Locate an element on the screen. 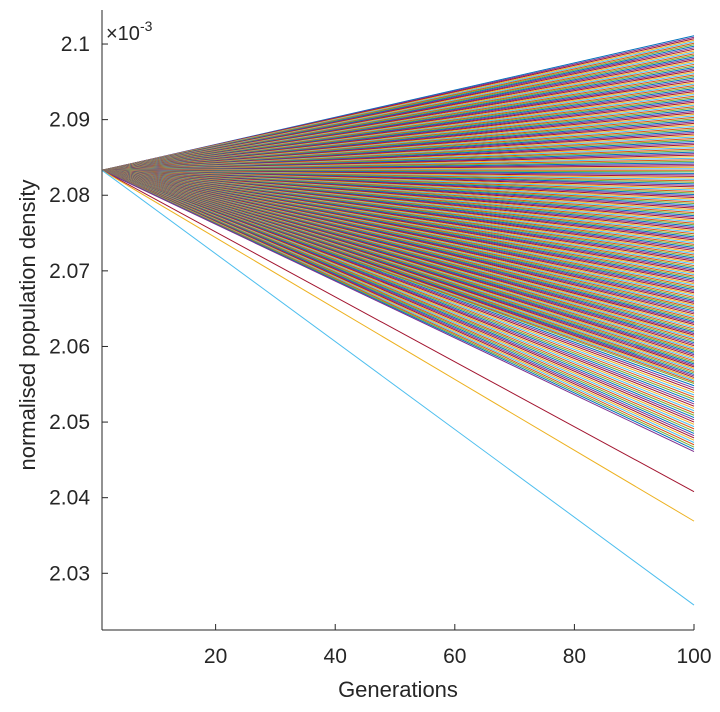 This screenshot has height=712, width=720. y-tick-label: 2.05 is located at coordinates (69, 422).